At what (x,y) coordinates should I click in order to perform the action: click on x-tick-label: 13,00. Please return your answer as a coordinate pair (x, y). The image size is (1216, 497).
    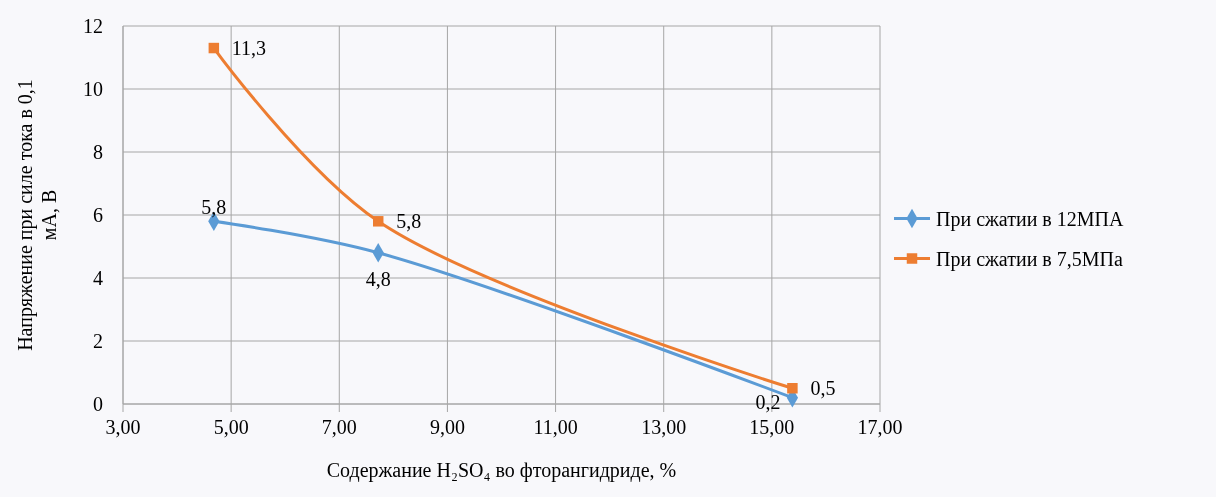
    Looking at the image, I should click on (664, 427).